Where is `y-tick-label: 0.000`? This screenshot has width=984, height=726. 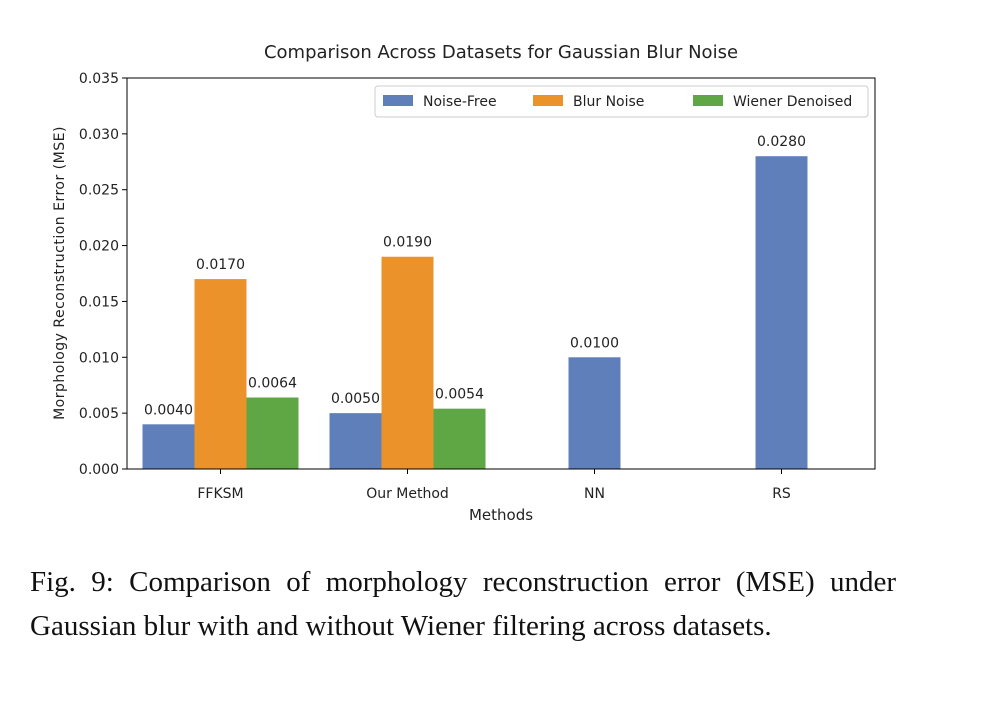
y-tick-label: 0.000 is located at coordinates (99, 470).